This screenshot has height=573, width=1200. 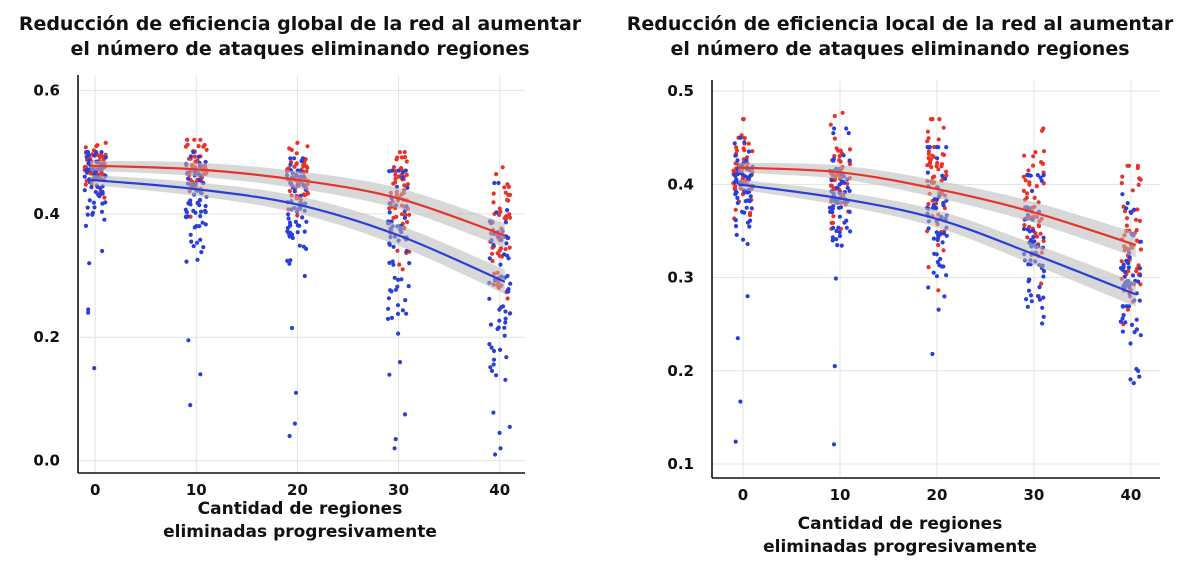 What do you see at coordinates (900, 524) in the screenshot?
I see `x-axis-label-line1: Cantidad de regiones` at bounding box center [900, 524].